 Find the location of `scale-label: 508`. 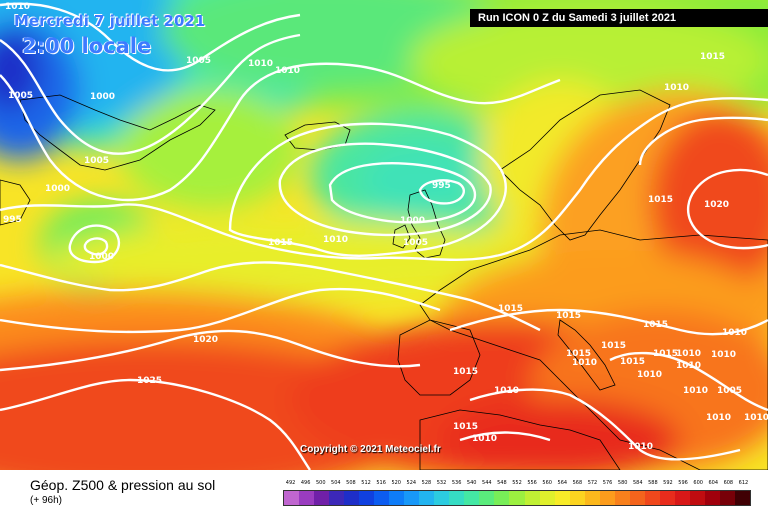

scale-label: 508 is located at coordinates (351, 483).